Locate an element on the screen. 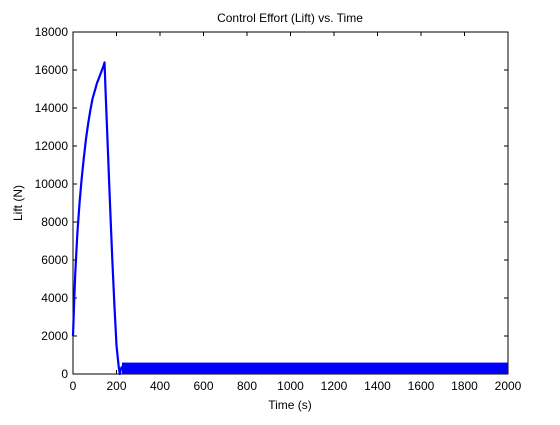 The width and height of the screenshot is (560, 425). y-tick-label: 4000 is located at coordinates (54, 298).